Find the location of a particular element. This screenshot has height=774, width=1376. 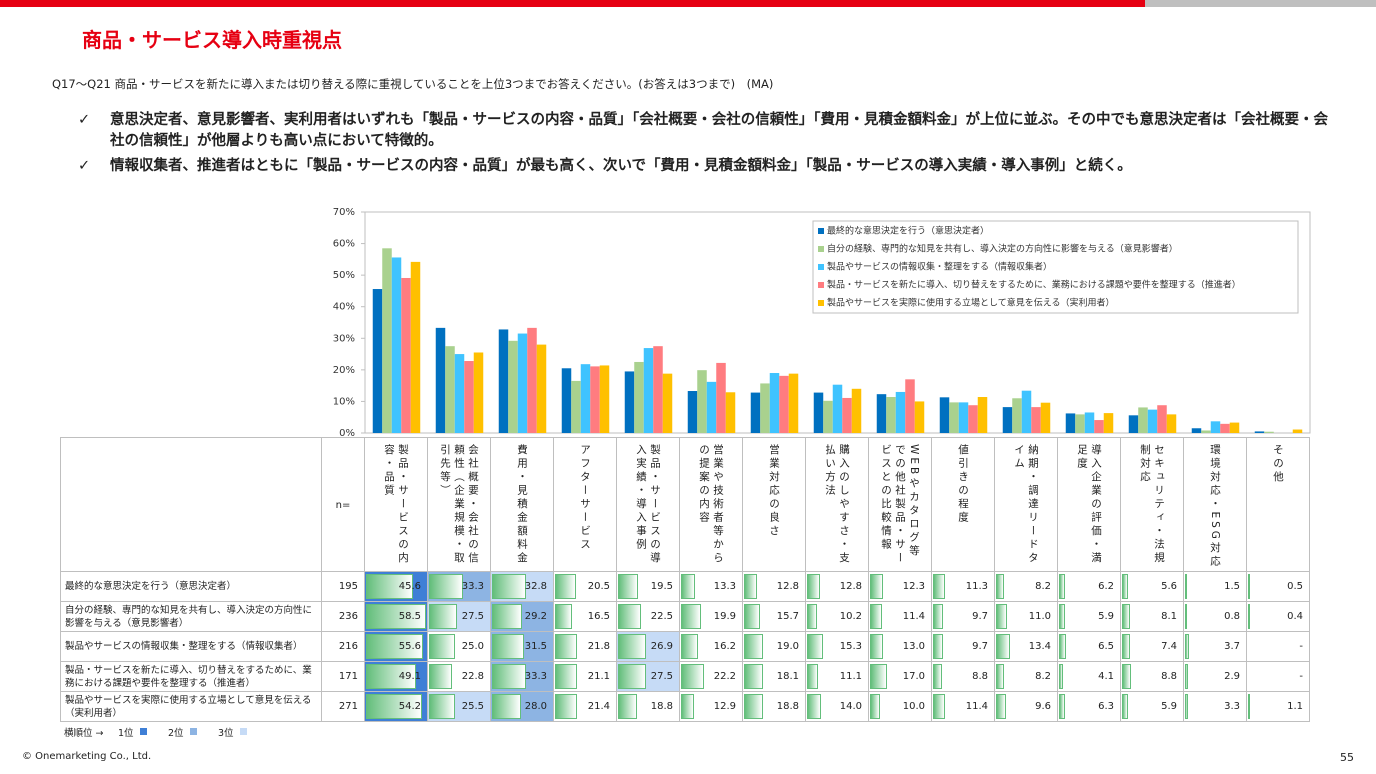

value-label: 8.1 is located at coordinates (1169, 616).